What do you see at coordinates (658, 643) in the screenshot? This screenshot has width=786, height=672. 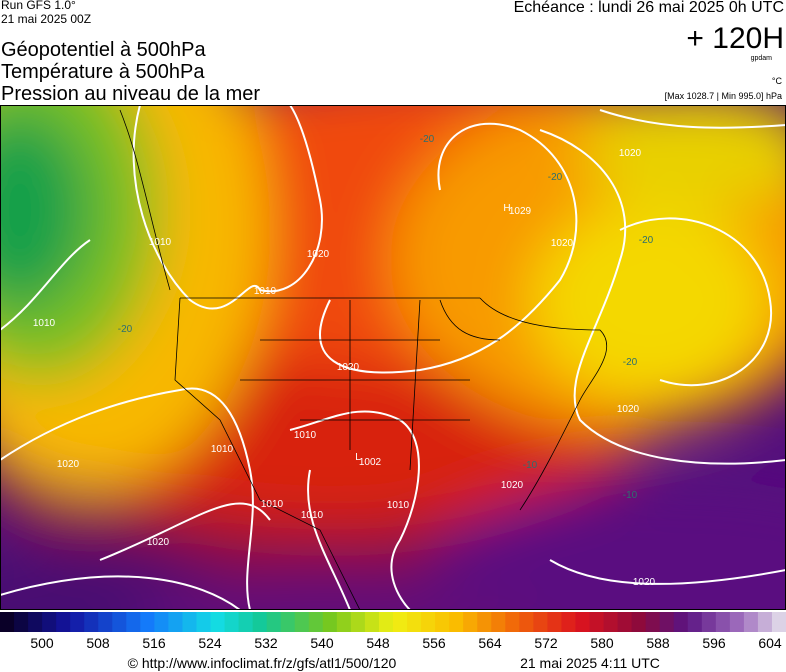 I see `colorbar-label: 588` at bounding box center [658, 643].